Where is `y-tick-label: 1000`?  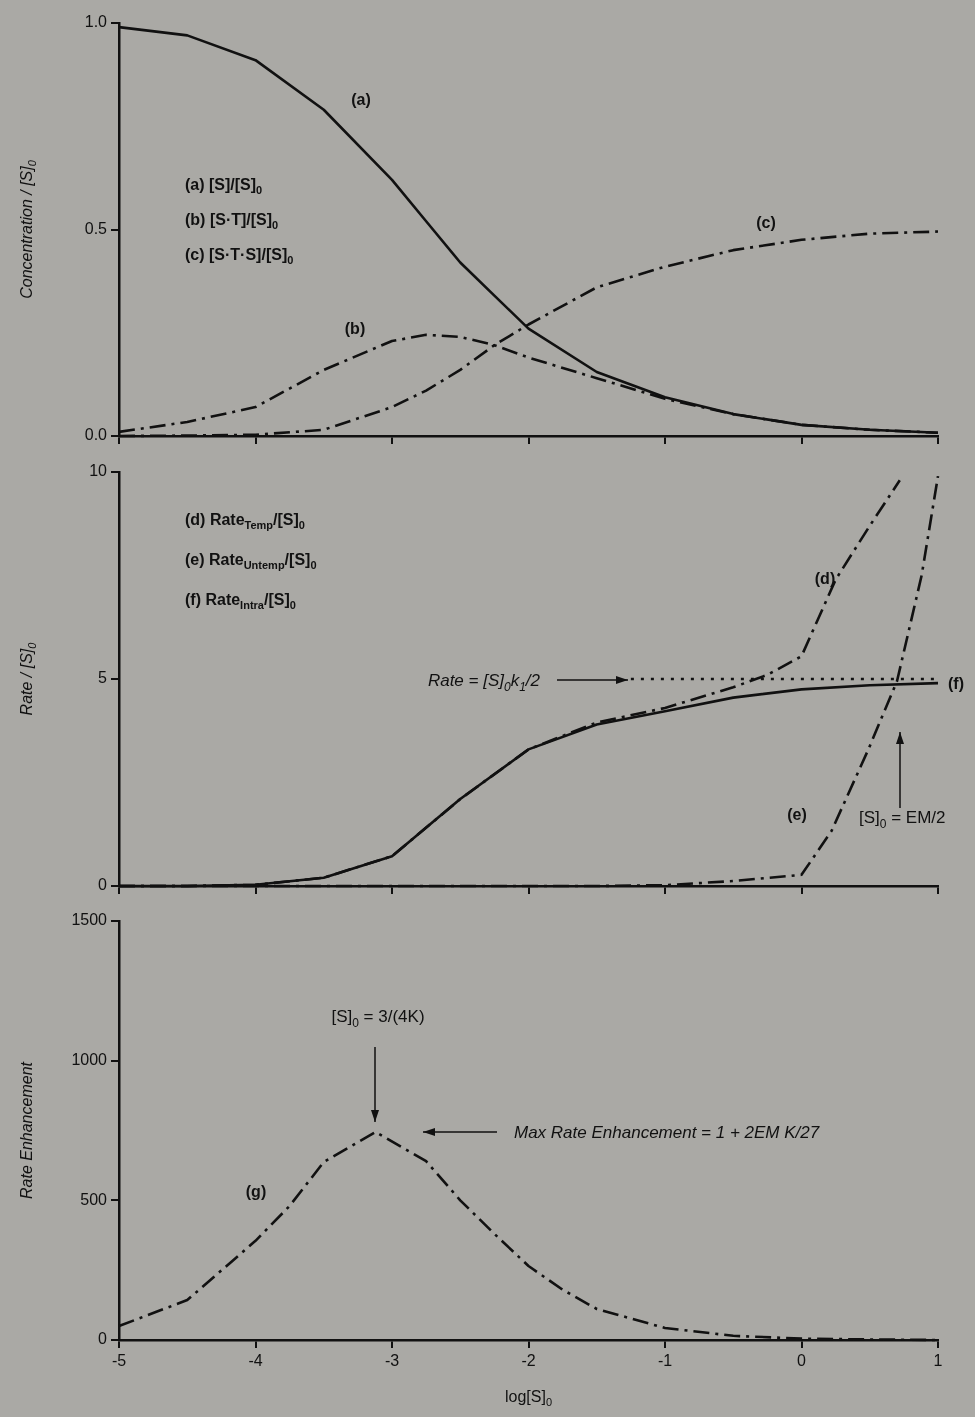
y-tick-label: 1000 is located at coordinates (89, 1060).